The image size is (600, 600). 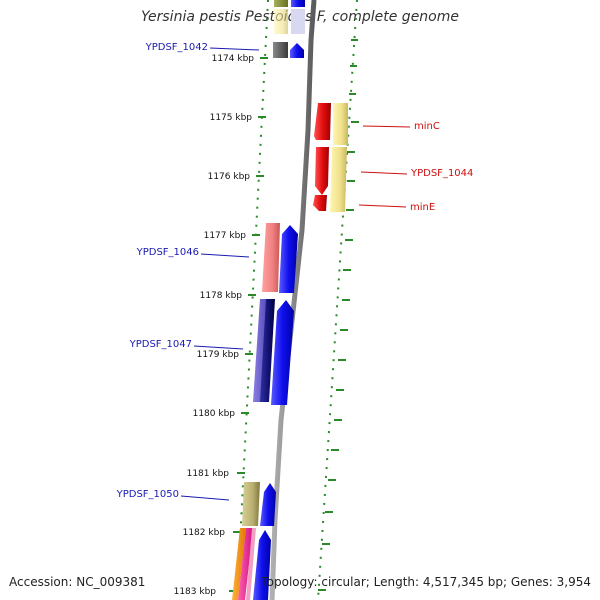 I want to click on tick-label: 1174 kbp, so click(x=233, y=59).